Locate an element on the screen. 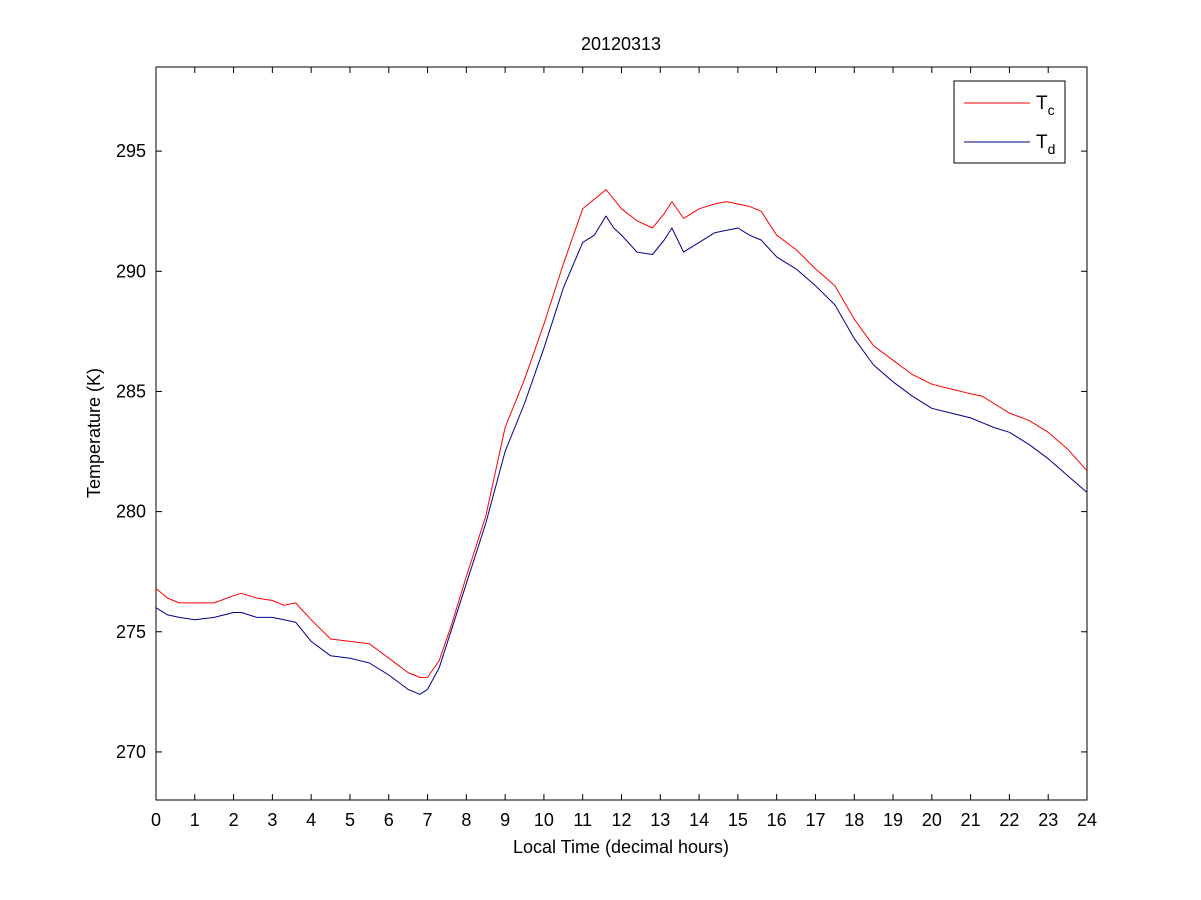  x-tick-label: 9 is located at coordinates (505, 820).